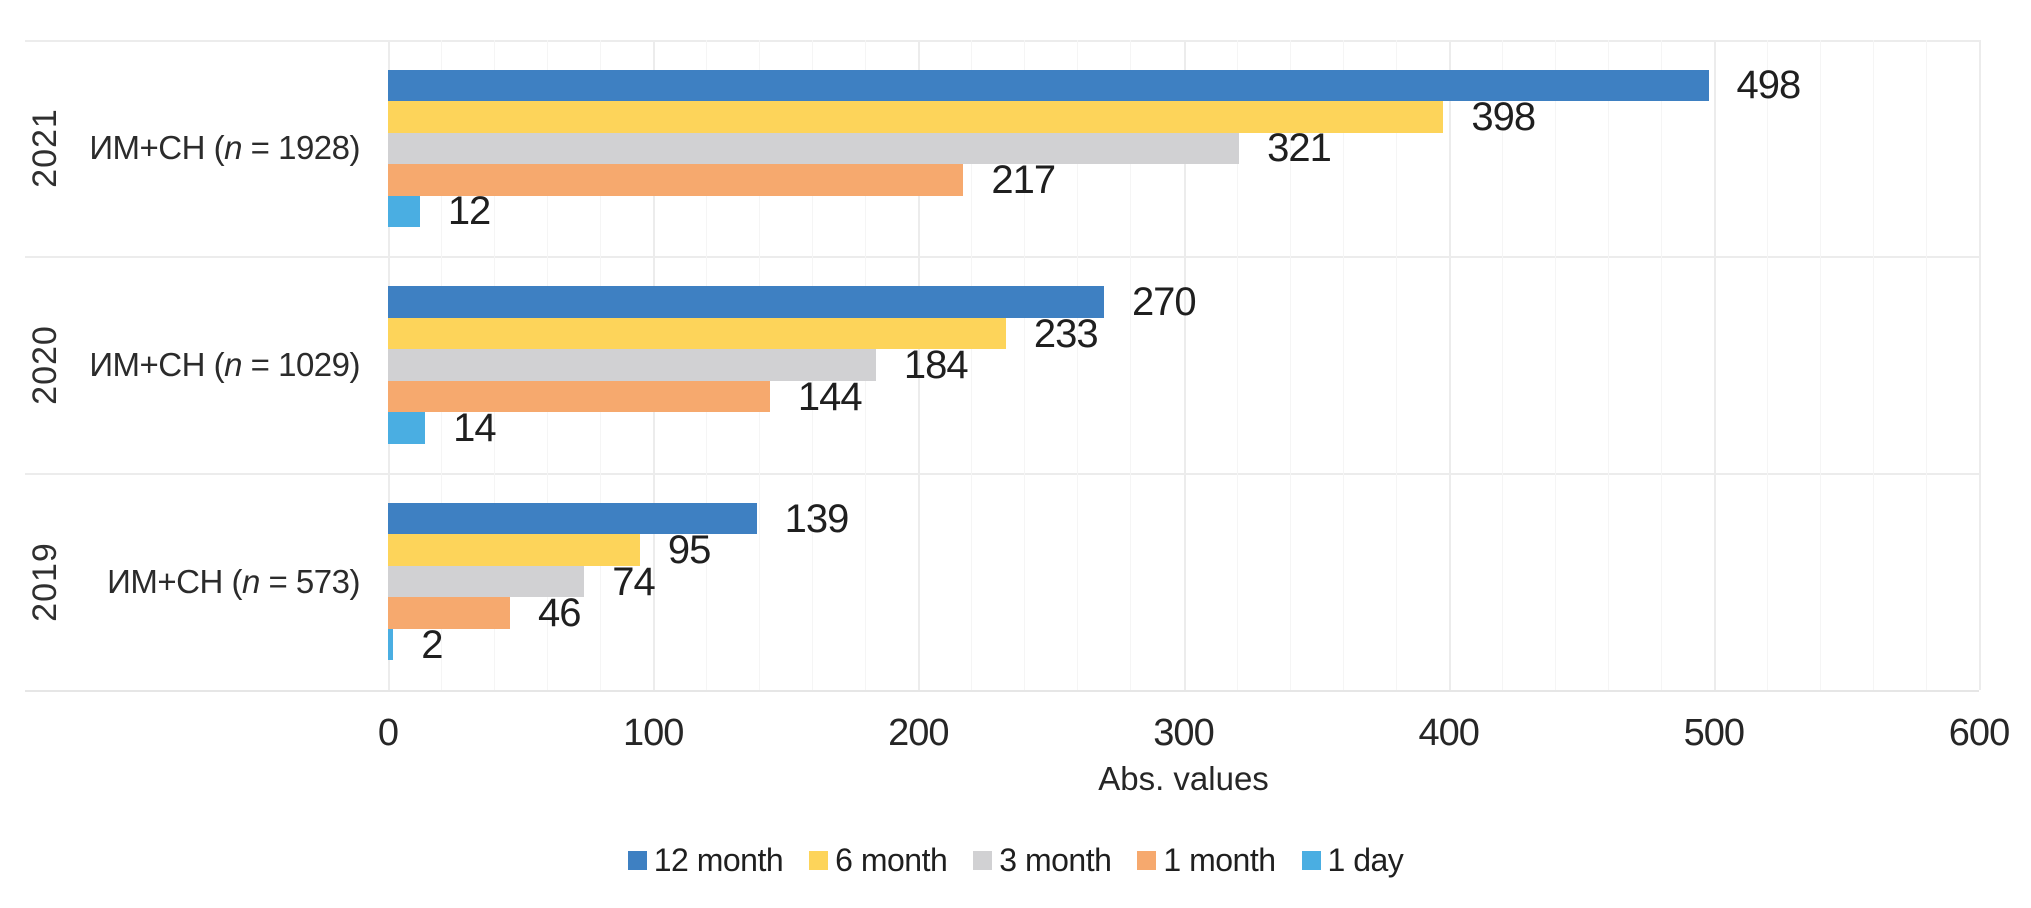 The height and width of the screenshot is (908, 2031). I want to click on legend-item: 1 month, so click(1206, 860).